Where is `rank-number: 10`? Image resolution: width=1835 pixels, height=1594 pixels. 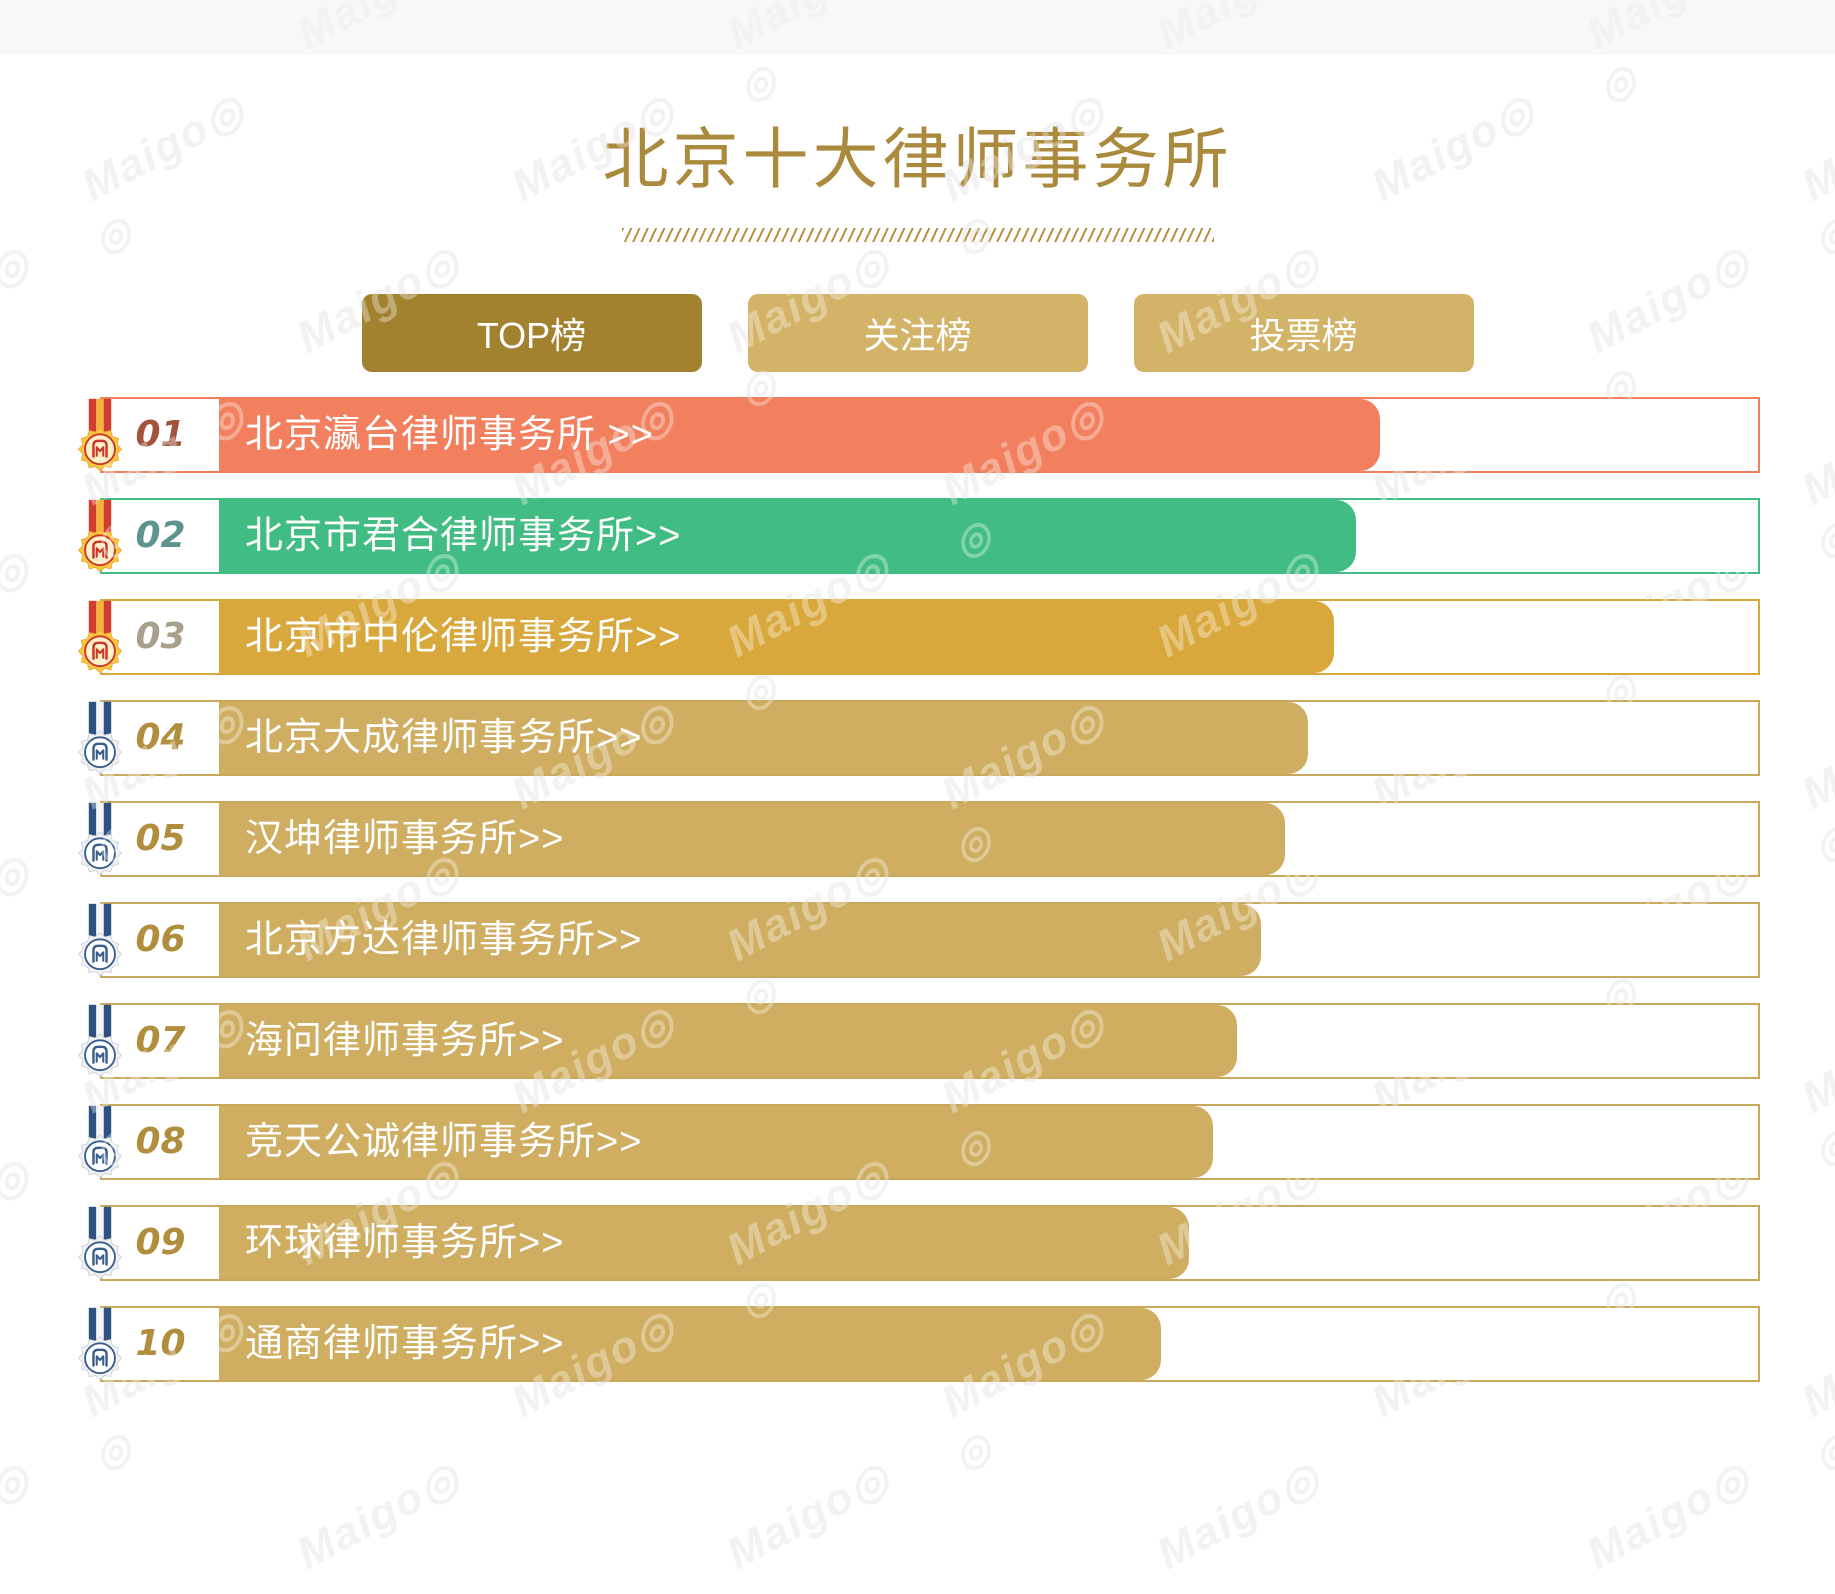 rank-number: 10 is located at coordinates (160, 1343).